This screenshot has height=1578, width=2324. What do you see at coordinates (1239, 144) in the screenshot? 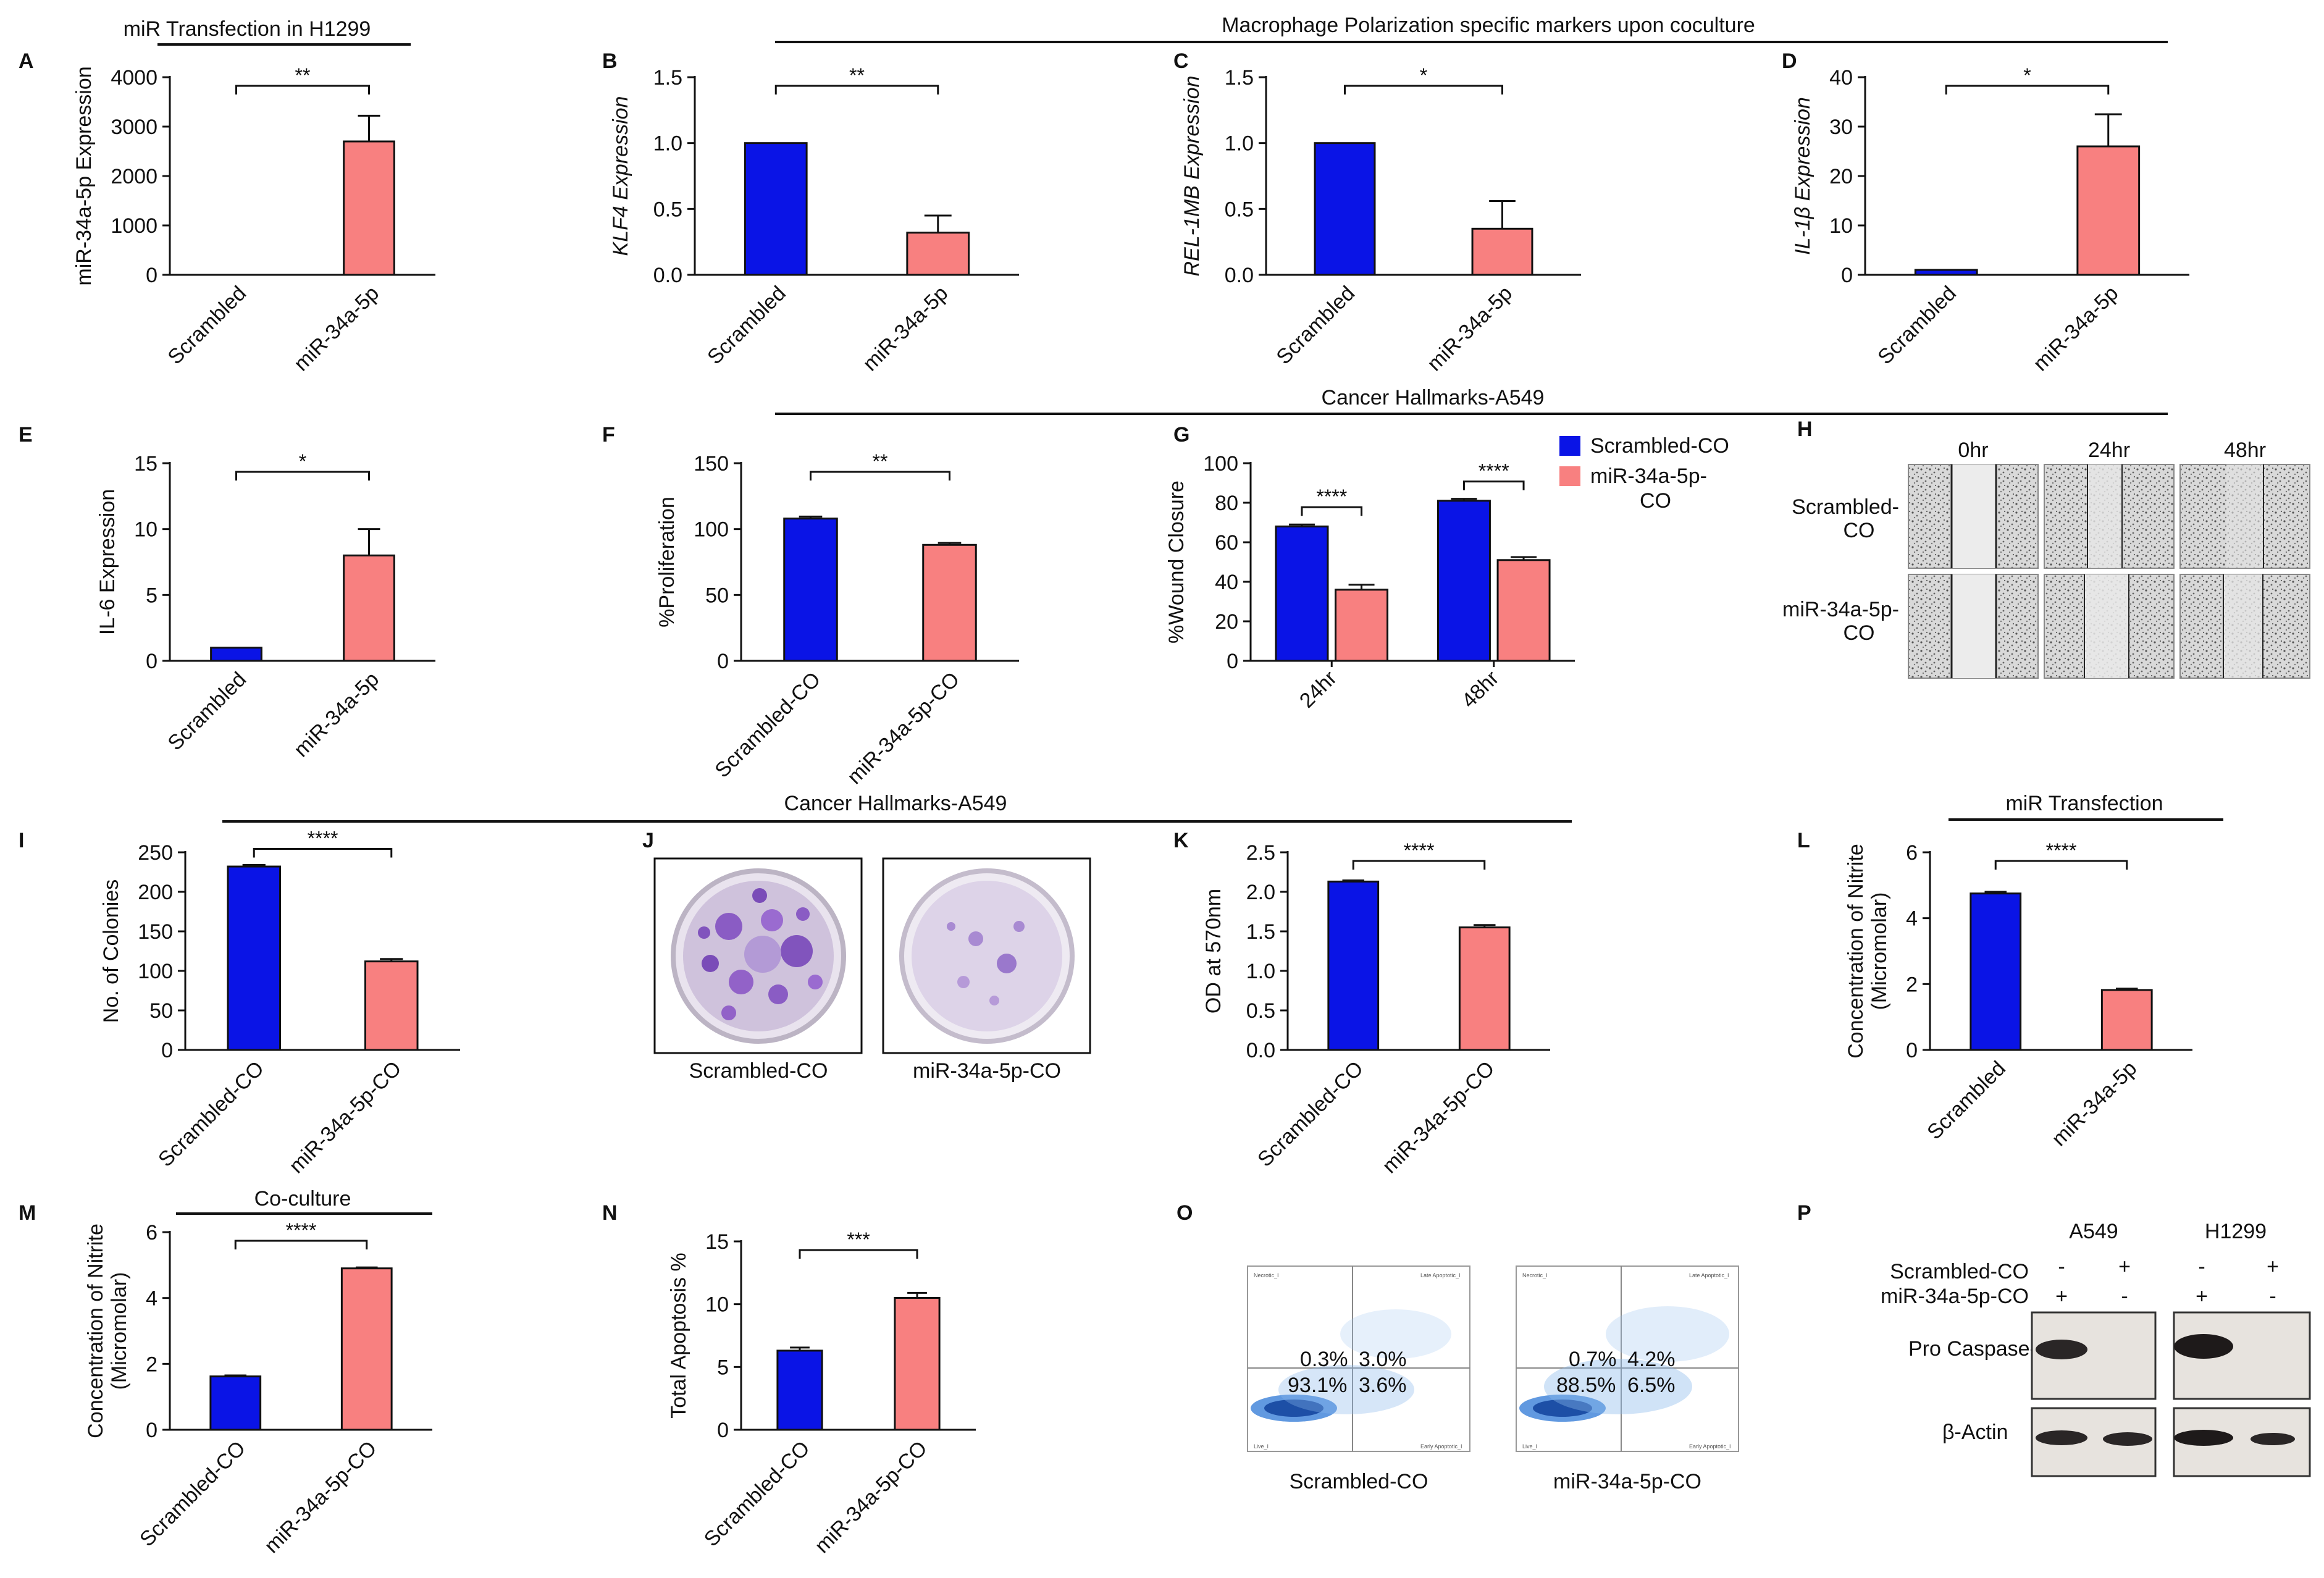
I see `y-tick-label-c: 1.0` at bounding box center [1239, 144].